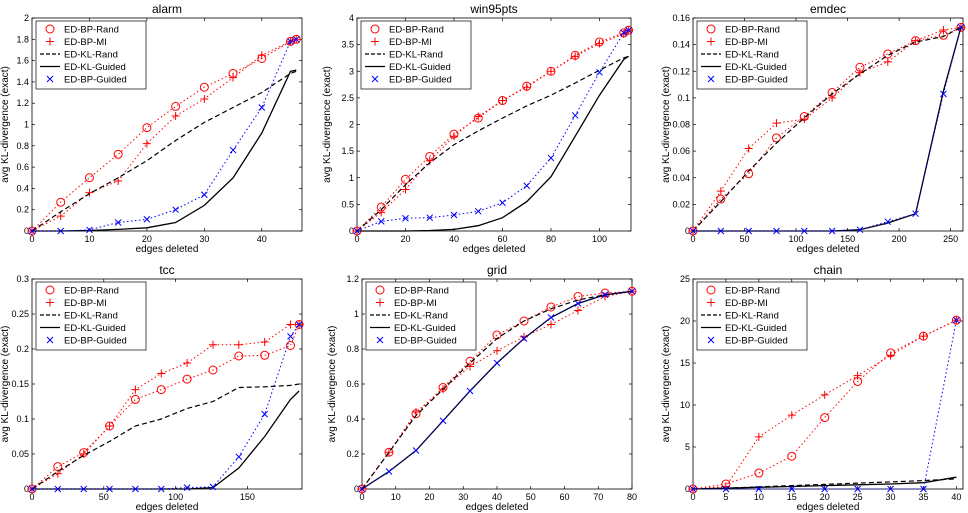 This screenshot has height=513, width=968. What do you see at coordinates (685, 279) in the screenshot?
I see `y-tick-label: 25` at bounding box center [685, 279].